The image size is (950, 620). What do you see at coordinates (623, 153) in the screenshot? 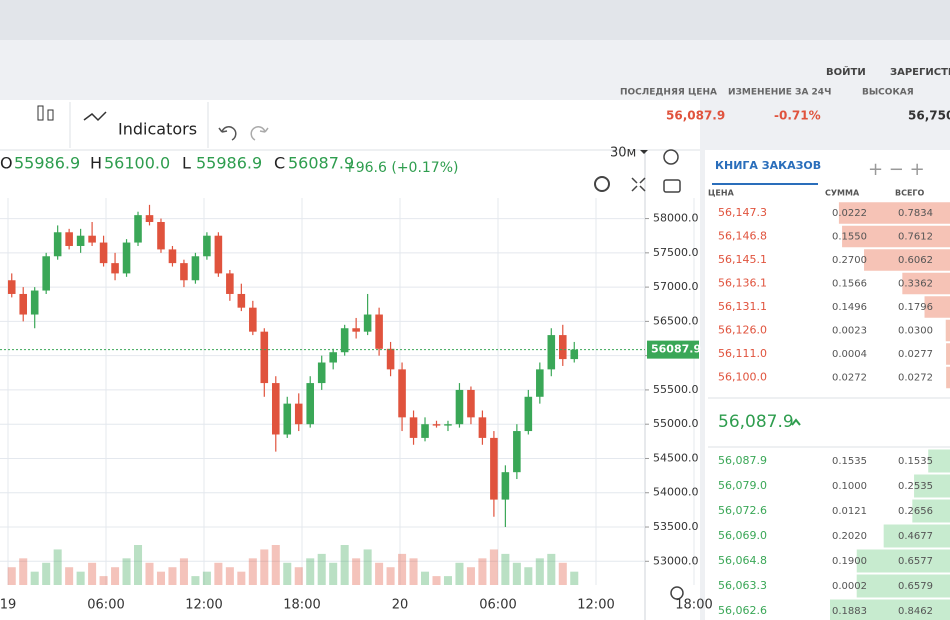
I see `interval-selector: 30м` at bounding box center [623, 153].